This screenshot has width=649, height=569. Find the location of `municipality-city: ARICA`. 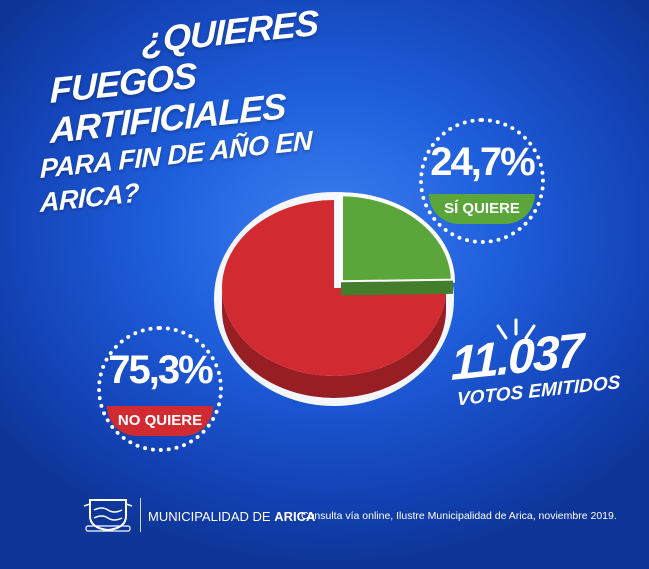

municipality-city: ARICA is located at coordinates (295, 516).